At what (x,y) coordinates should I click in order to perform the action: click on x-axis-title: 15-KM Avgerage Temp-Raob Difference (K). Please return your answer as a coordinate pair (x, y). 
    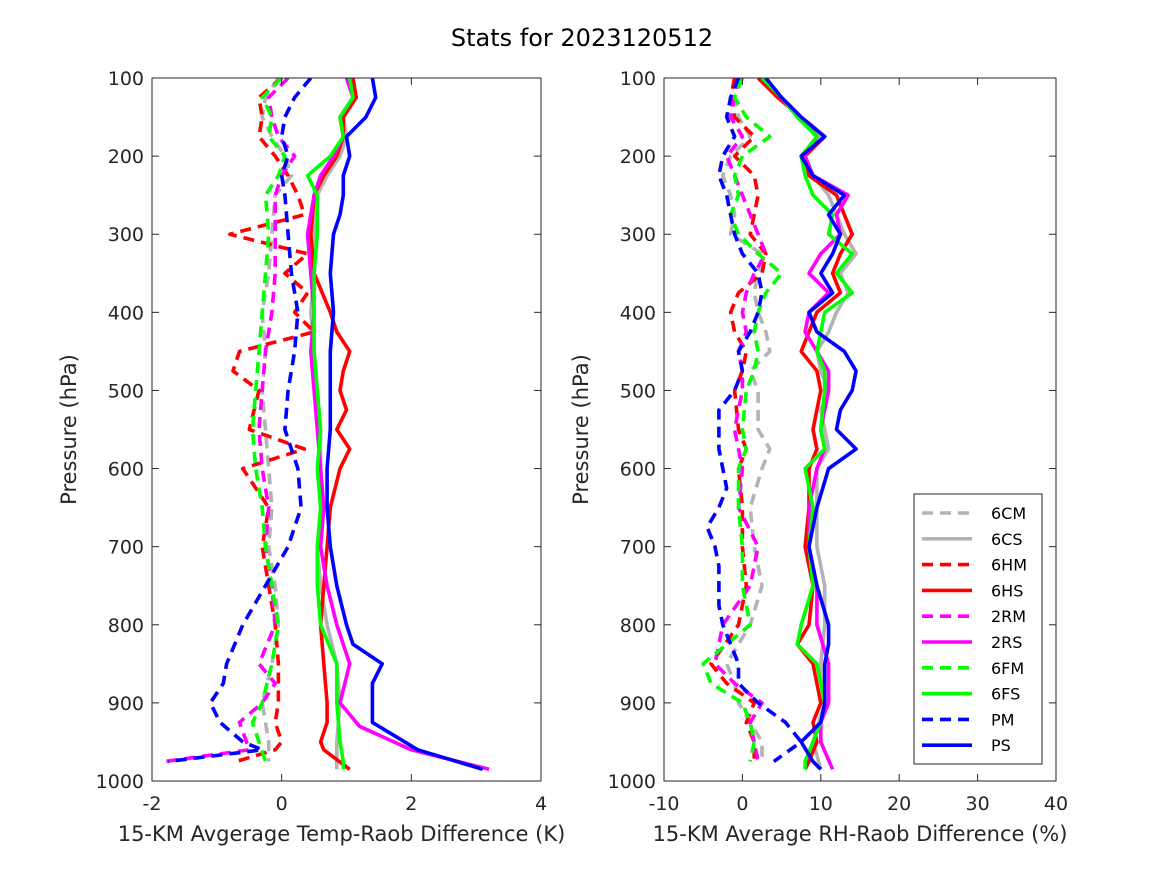
    Looking at the image, I should click on (342, 834).